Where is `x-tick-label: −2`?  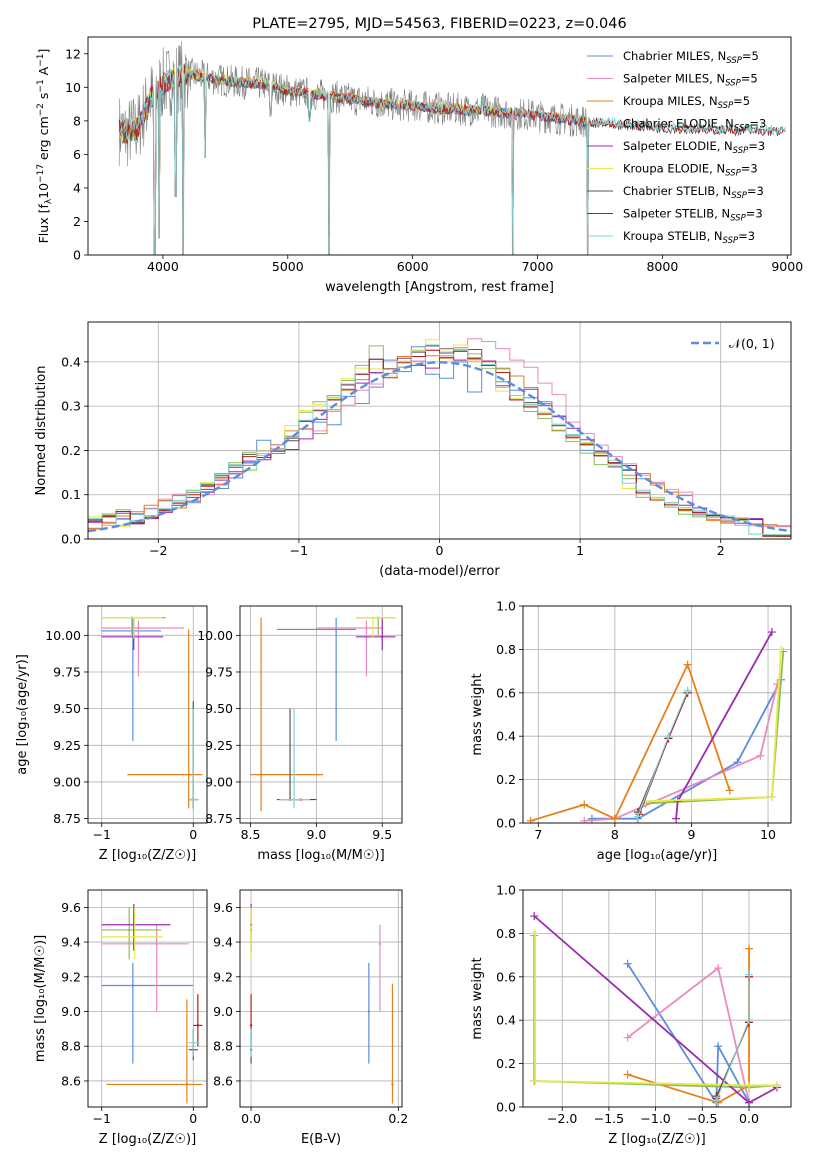 x-tick-label: −2 is located at coordinates (158, 550).